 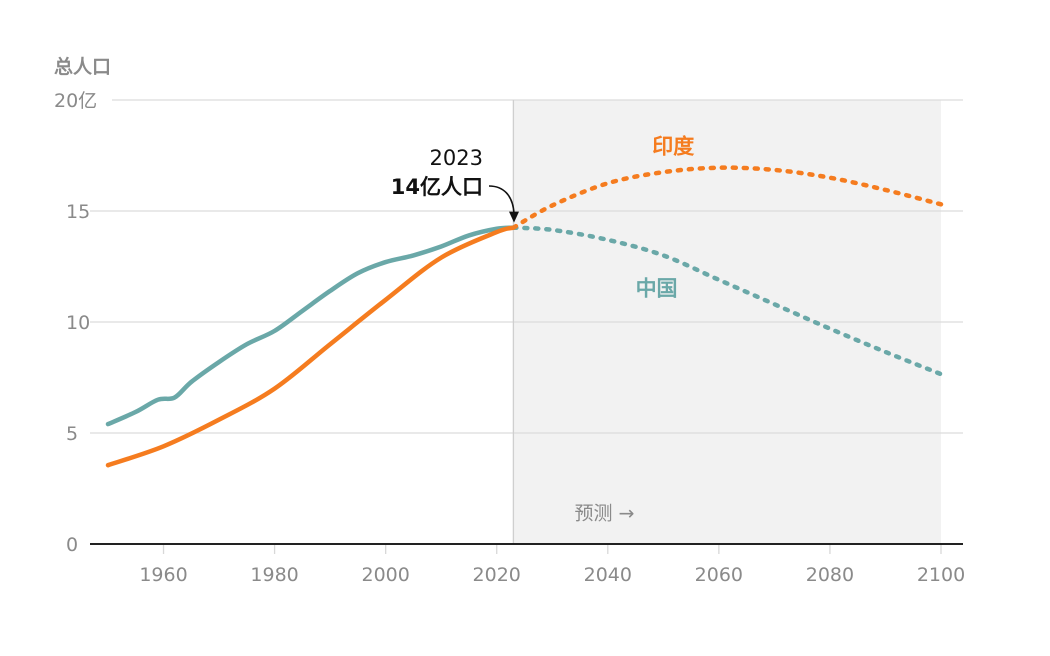 I want to click on x-axis-ticks: 1960 1980 2000 2020 2040 2060 2080 2100, so click(x=552, y=565).